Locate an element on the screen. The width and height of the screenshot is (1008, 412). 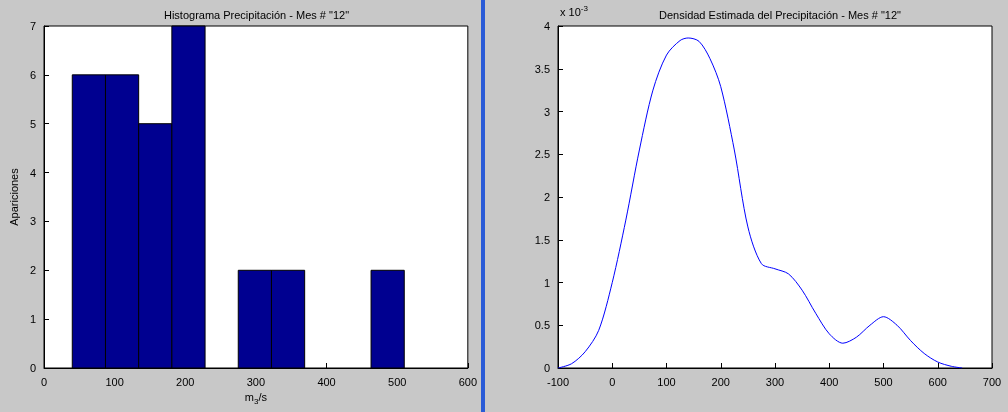
x-tick-label: 700 is located at coordinates (992, 381).